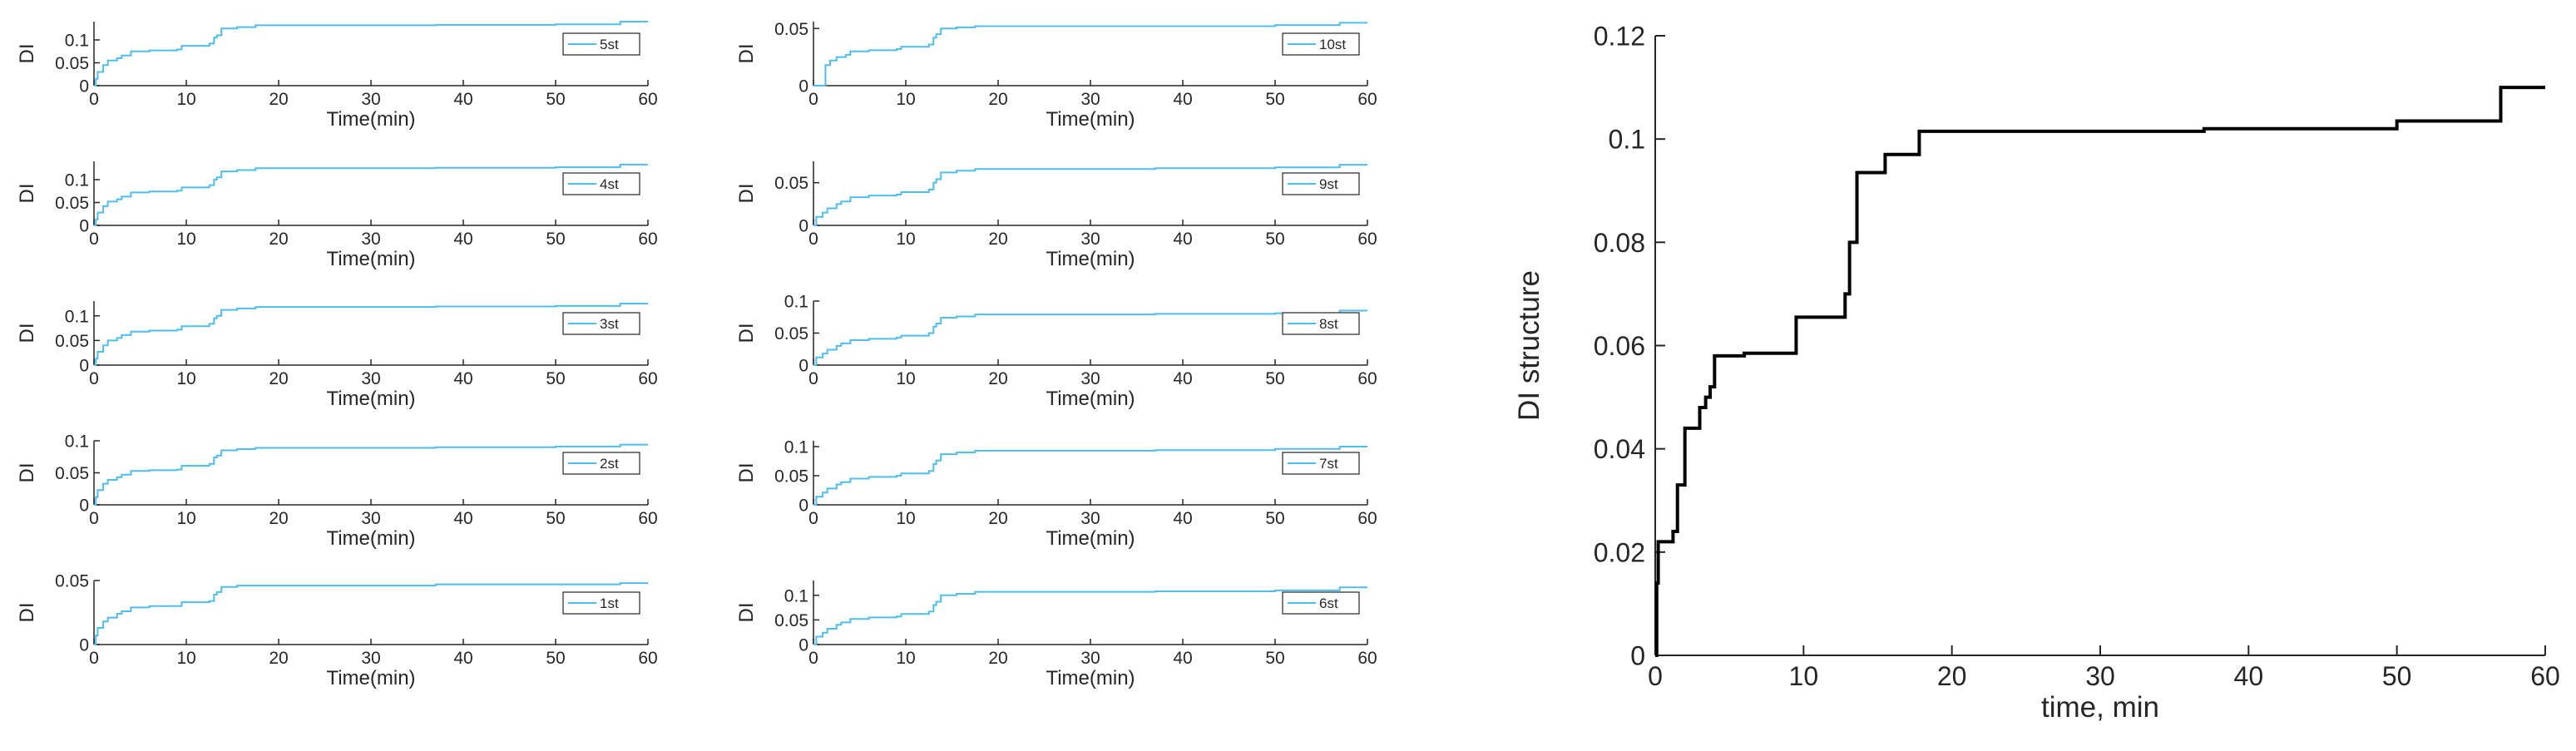  I want to click on legend-label: 8st, so click(1328, 324).